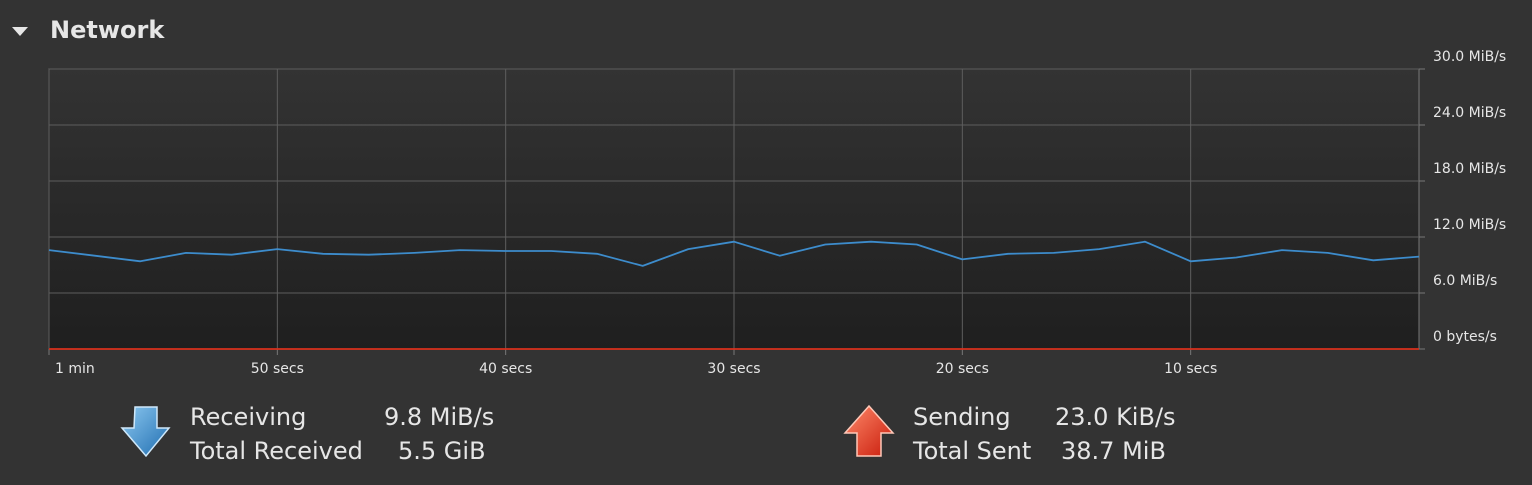 This screenshot has width=1532, height=485. What do you see at coordinates (971, 451) in the screenshot?
I see `total-sent-label: Total Sent` at bounding box center [971, 451].